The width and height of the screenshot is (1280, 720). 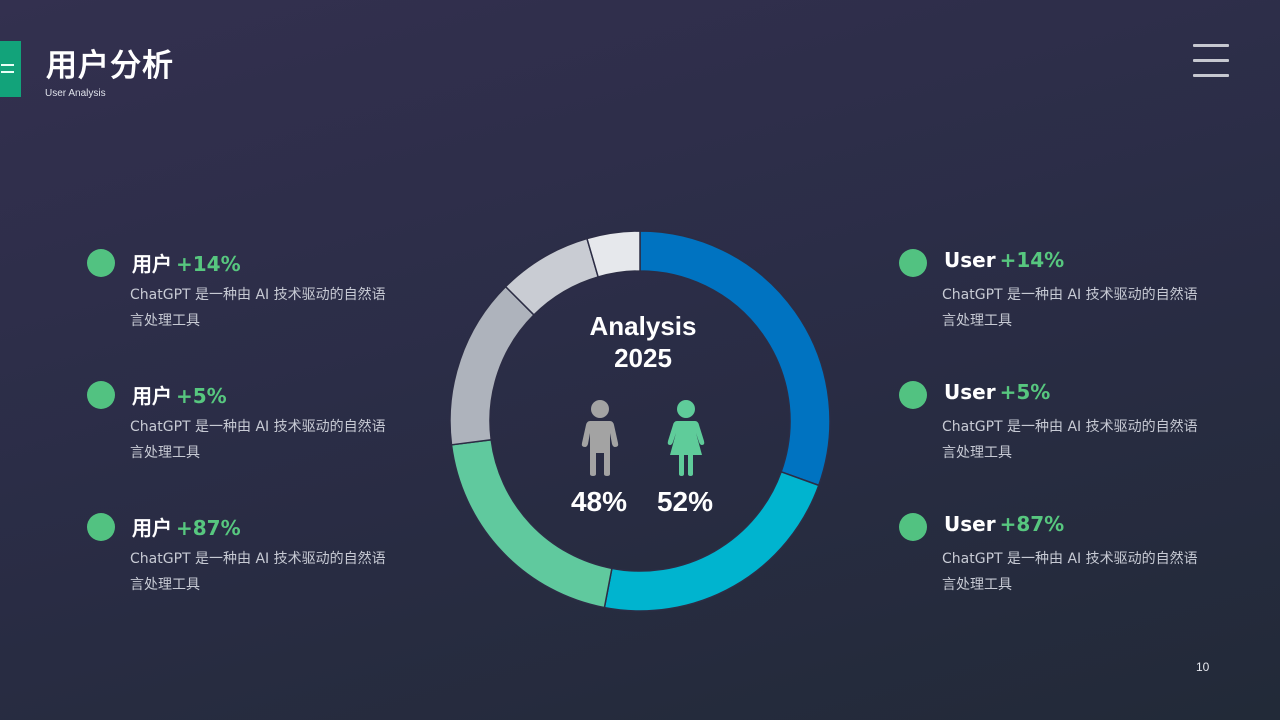 I want to click on stat-heading: User +14%, so click(x=1004, y=260).